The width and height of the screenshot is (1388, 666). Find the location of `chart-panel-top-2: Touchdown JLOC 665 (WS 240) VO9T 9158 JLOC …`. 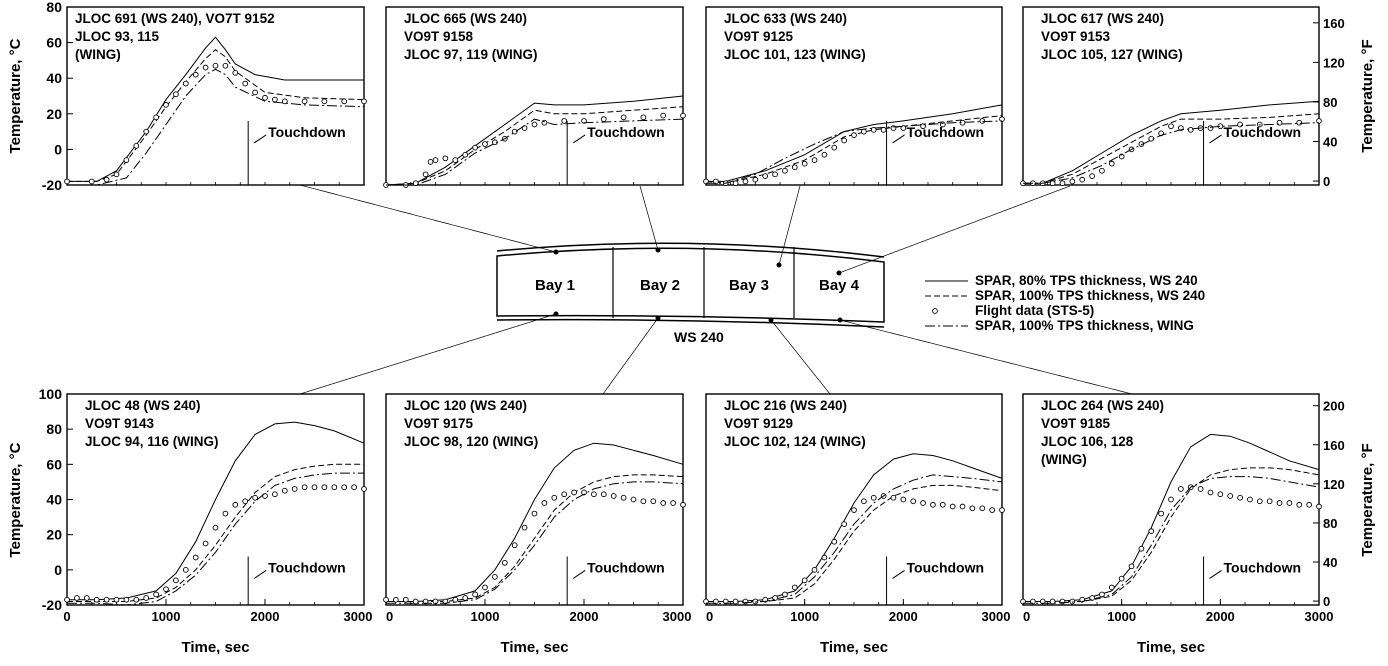

chart-panel-top-2: Touchdown JLOC 665 (WS 240) VO9T 9158 JLOC … is located at coordinates (534, 97).